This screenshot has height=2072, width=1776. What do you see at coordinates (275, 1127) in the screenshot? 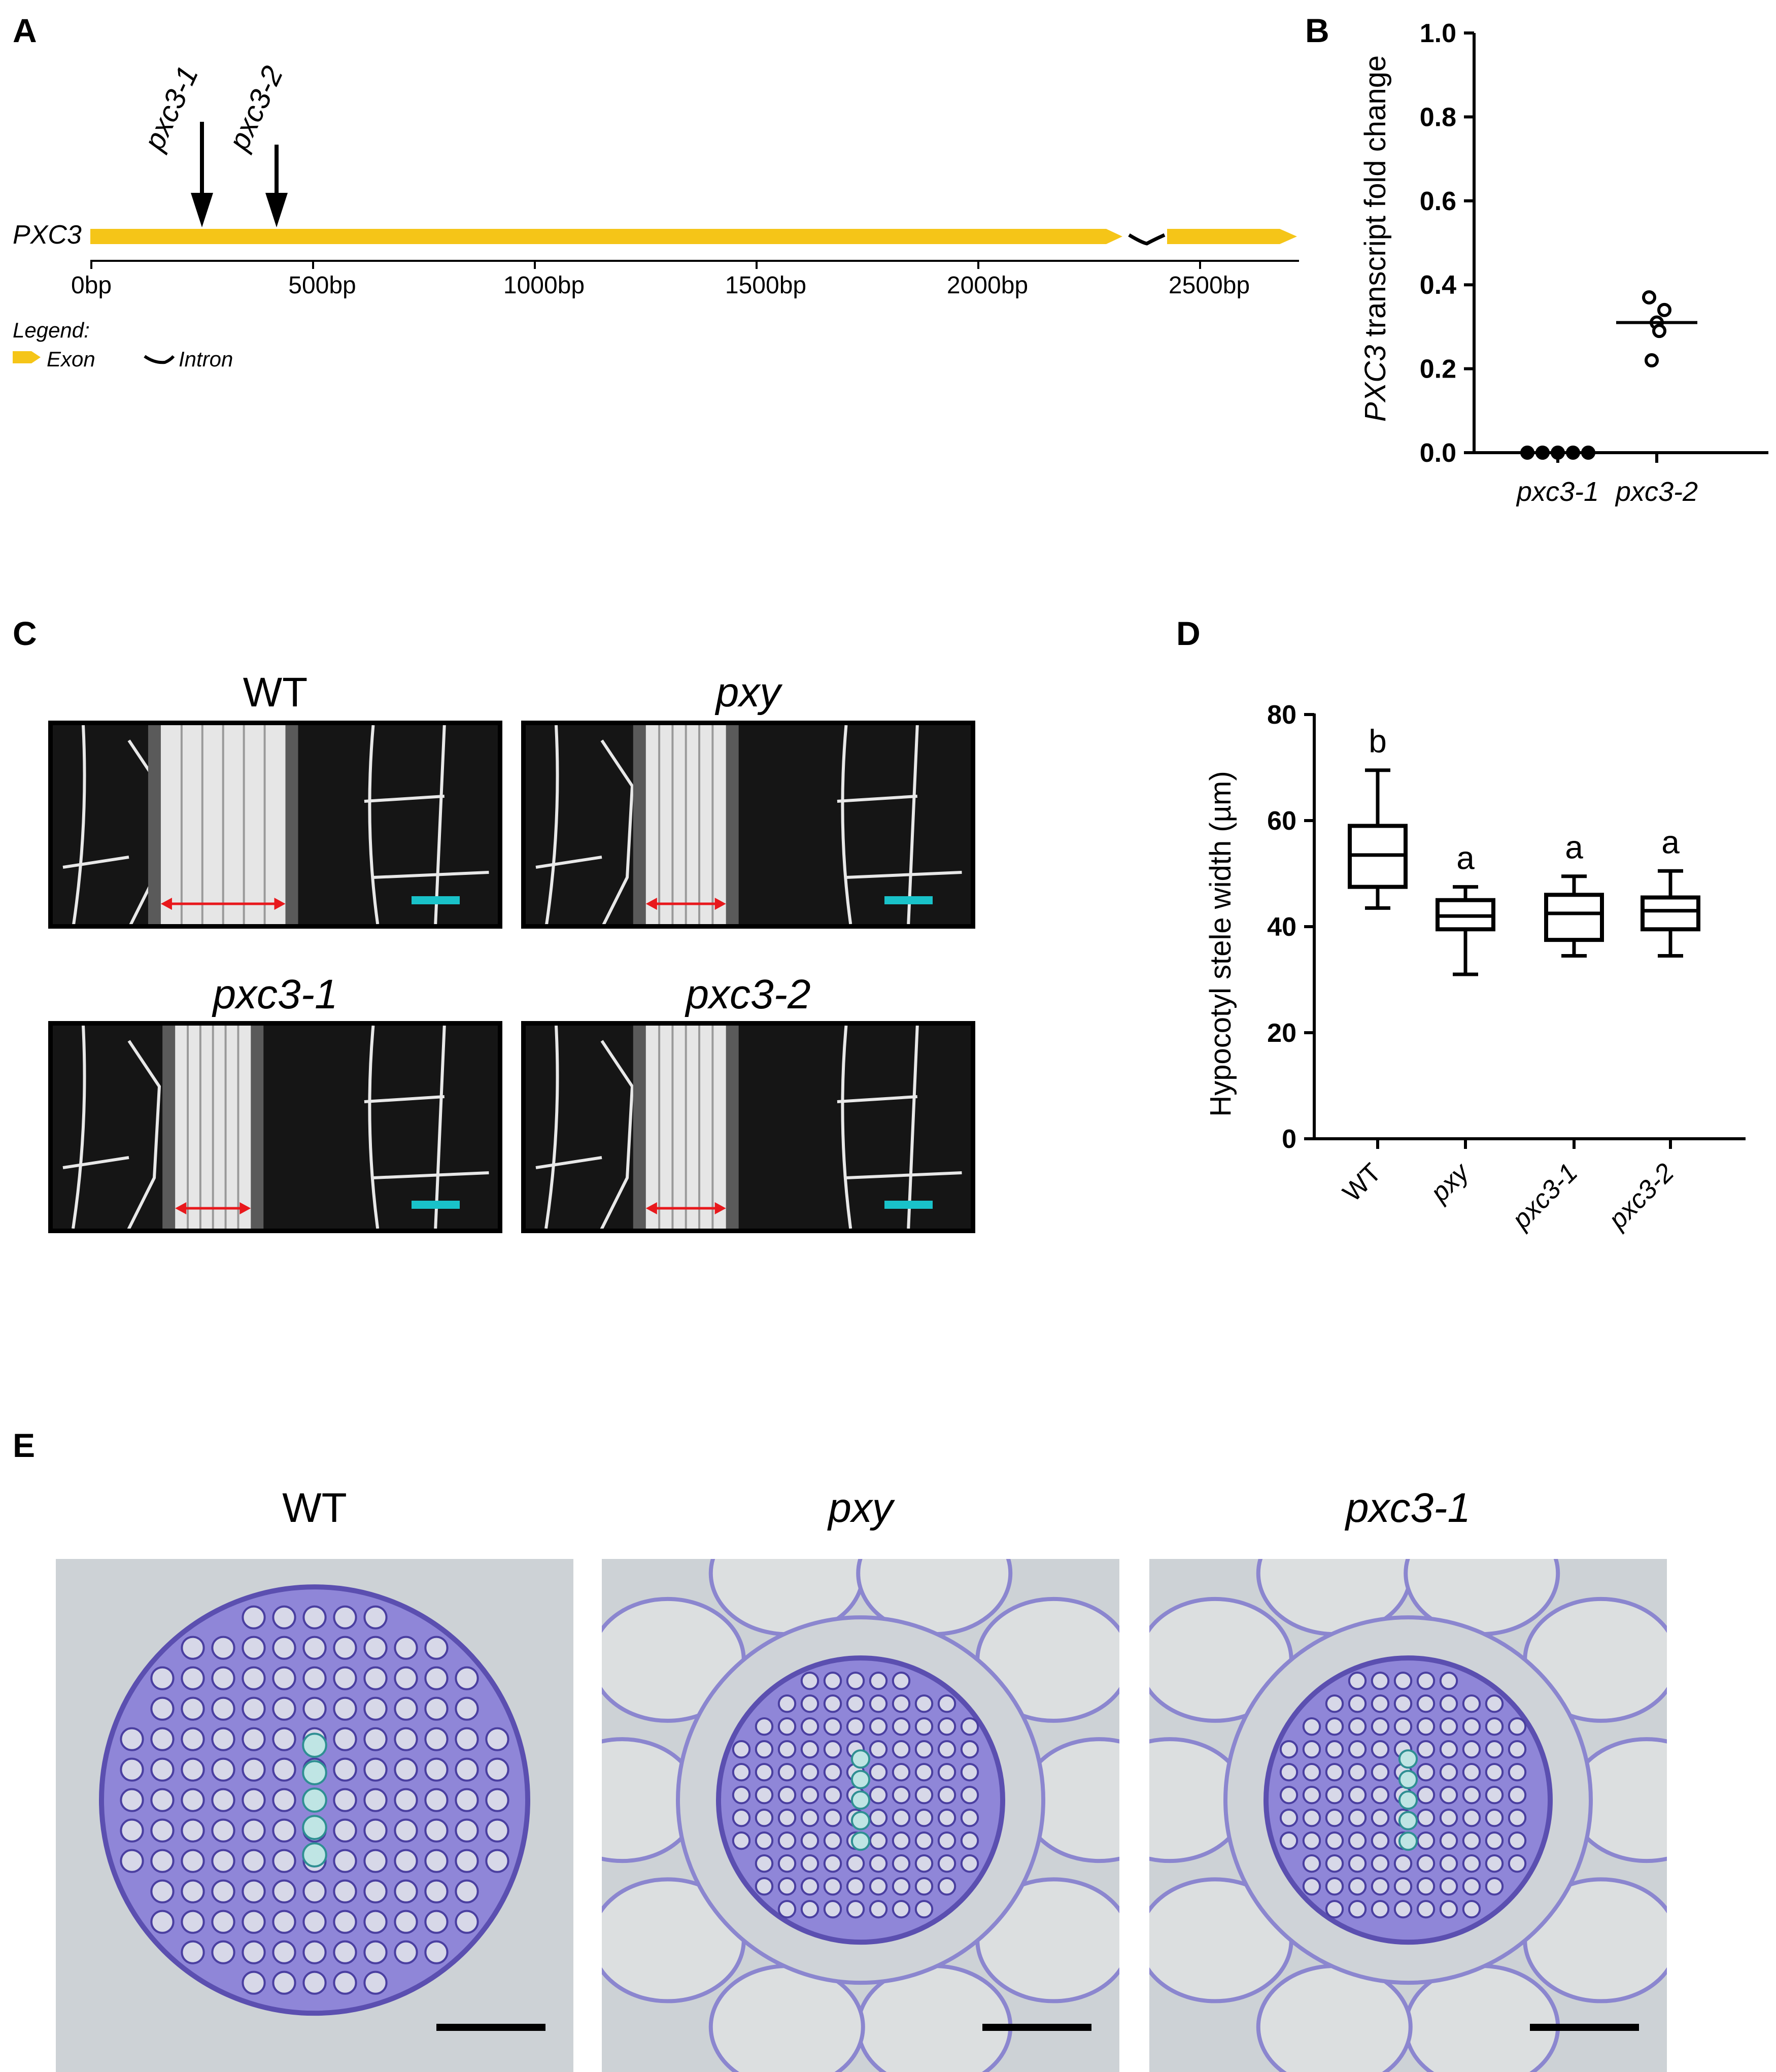
I see `micrograph-drawing` at bounding box center [275, 1127].